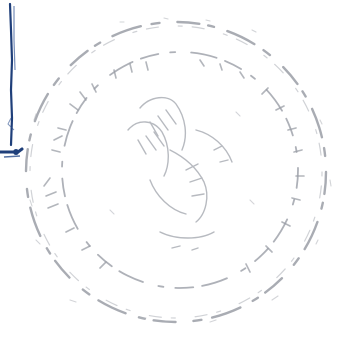 This screenshot has height=346, width=362. I want to click on pen-mark, so click(12, 80).